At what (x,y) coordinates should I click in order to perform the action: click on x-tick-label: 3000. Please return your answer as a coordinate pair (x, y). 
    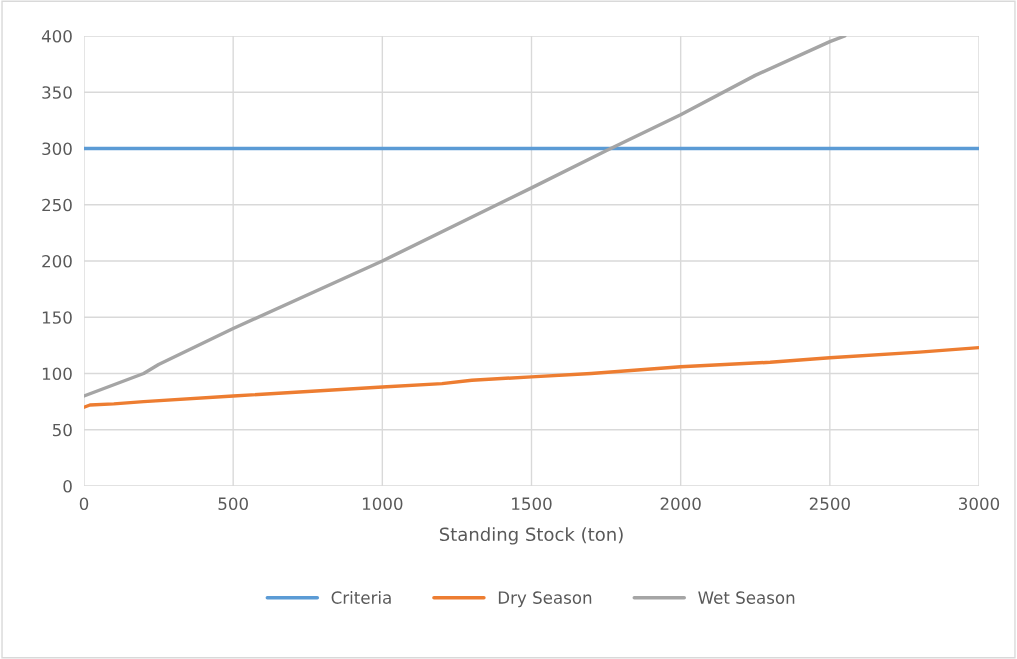
    Looking at the image, I should click on (979, 504).